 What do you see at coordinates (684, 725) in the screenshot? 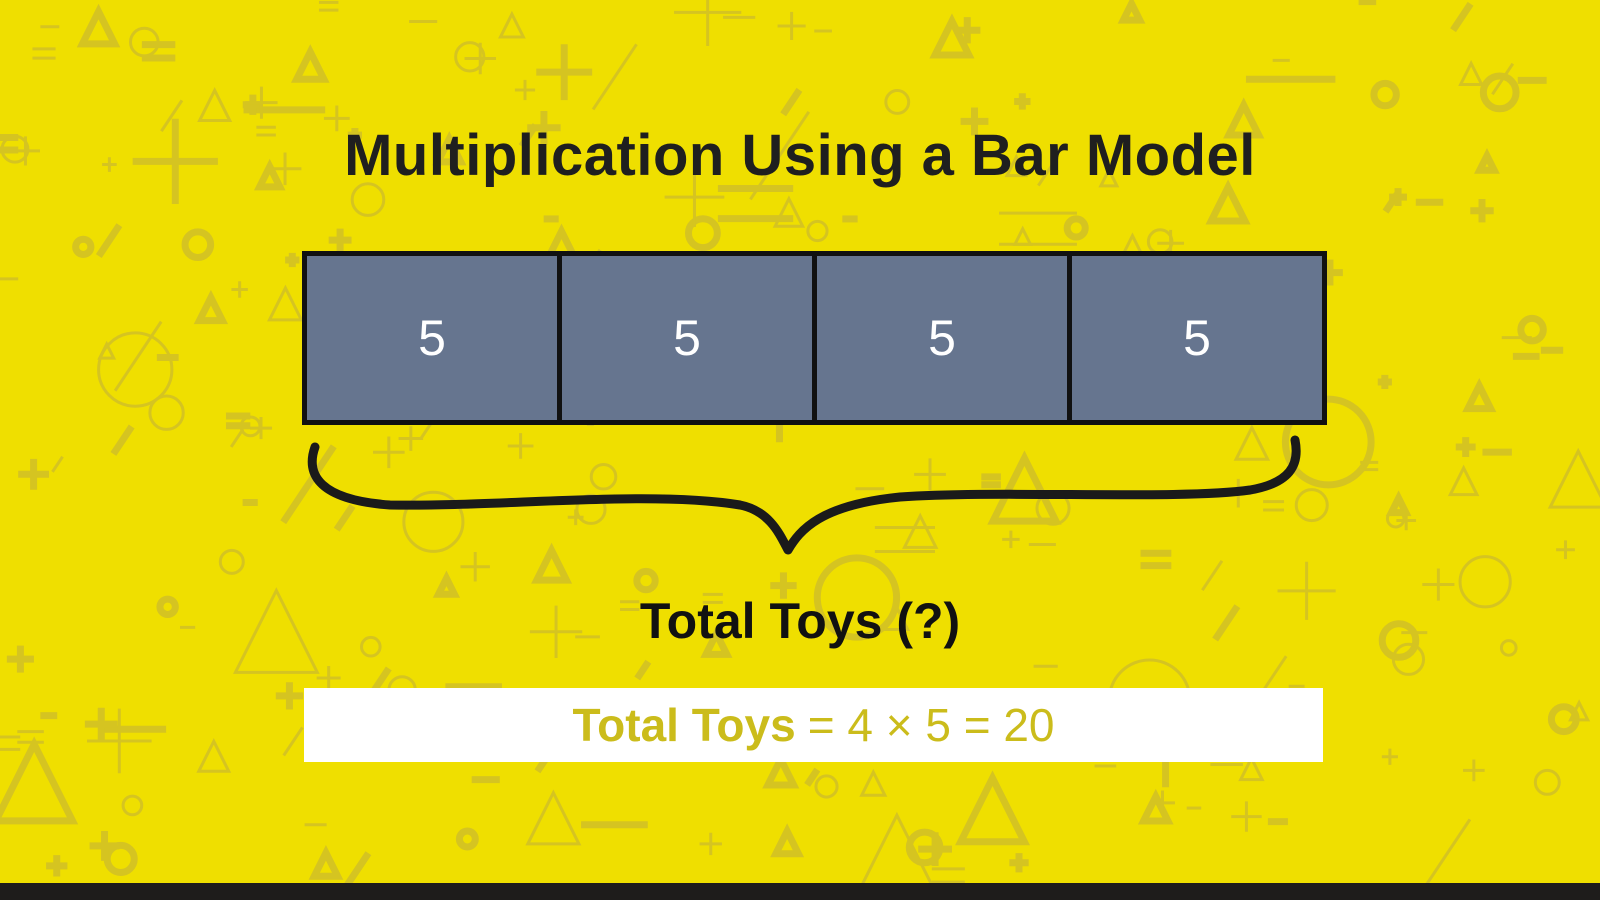
I see `answer-lhs: Total Toys` at bounding box center [684, 725].